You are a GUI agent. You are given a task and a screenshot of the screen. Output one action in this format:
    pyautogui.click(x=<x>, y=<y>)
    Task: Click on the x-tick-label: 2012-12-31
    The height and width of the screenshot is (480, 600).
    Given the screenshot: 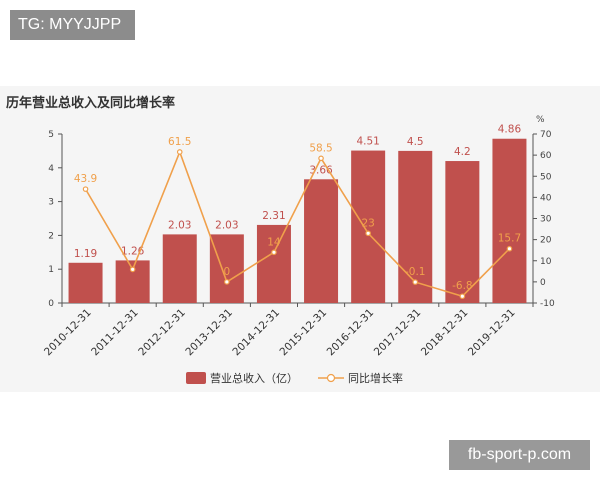 What is the action you would take?
    pyautogui.click(x=162, y=333)
    